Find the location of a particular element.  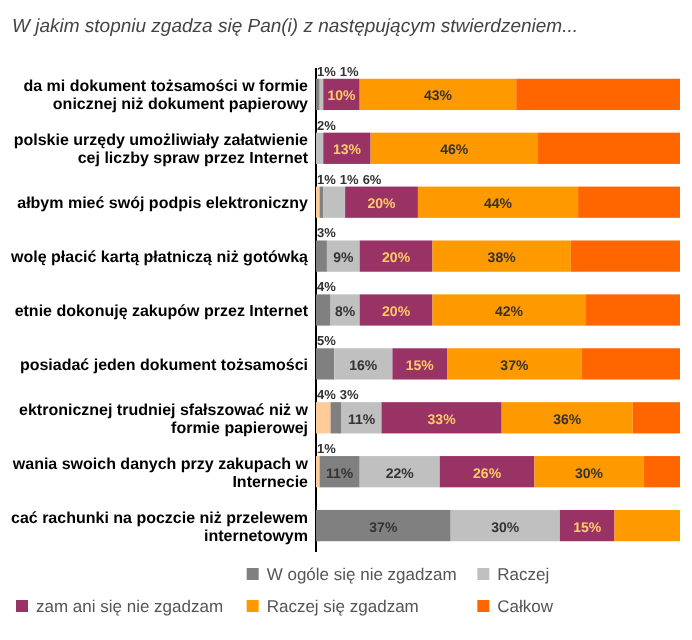

y-tick-label: ałbym mieć swój podpis elektroniczny is located at coordinates (163, 203).